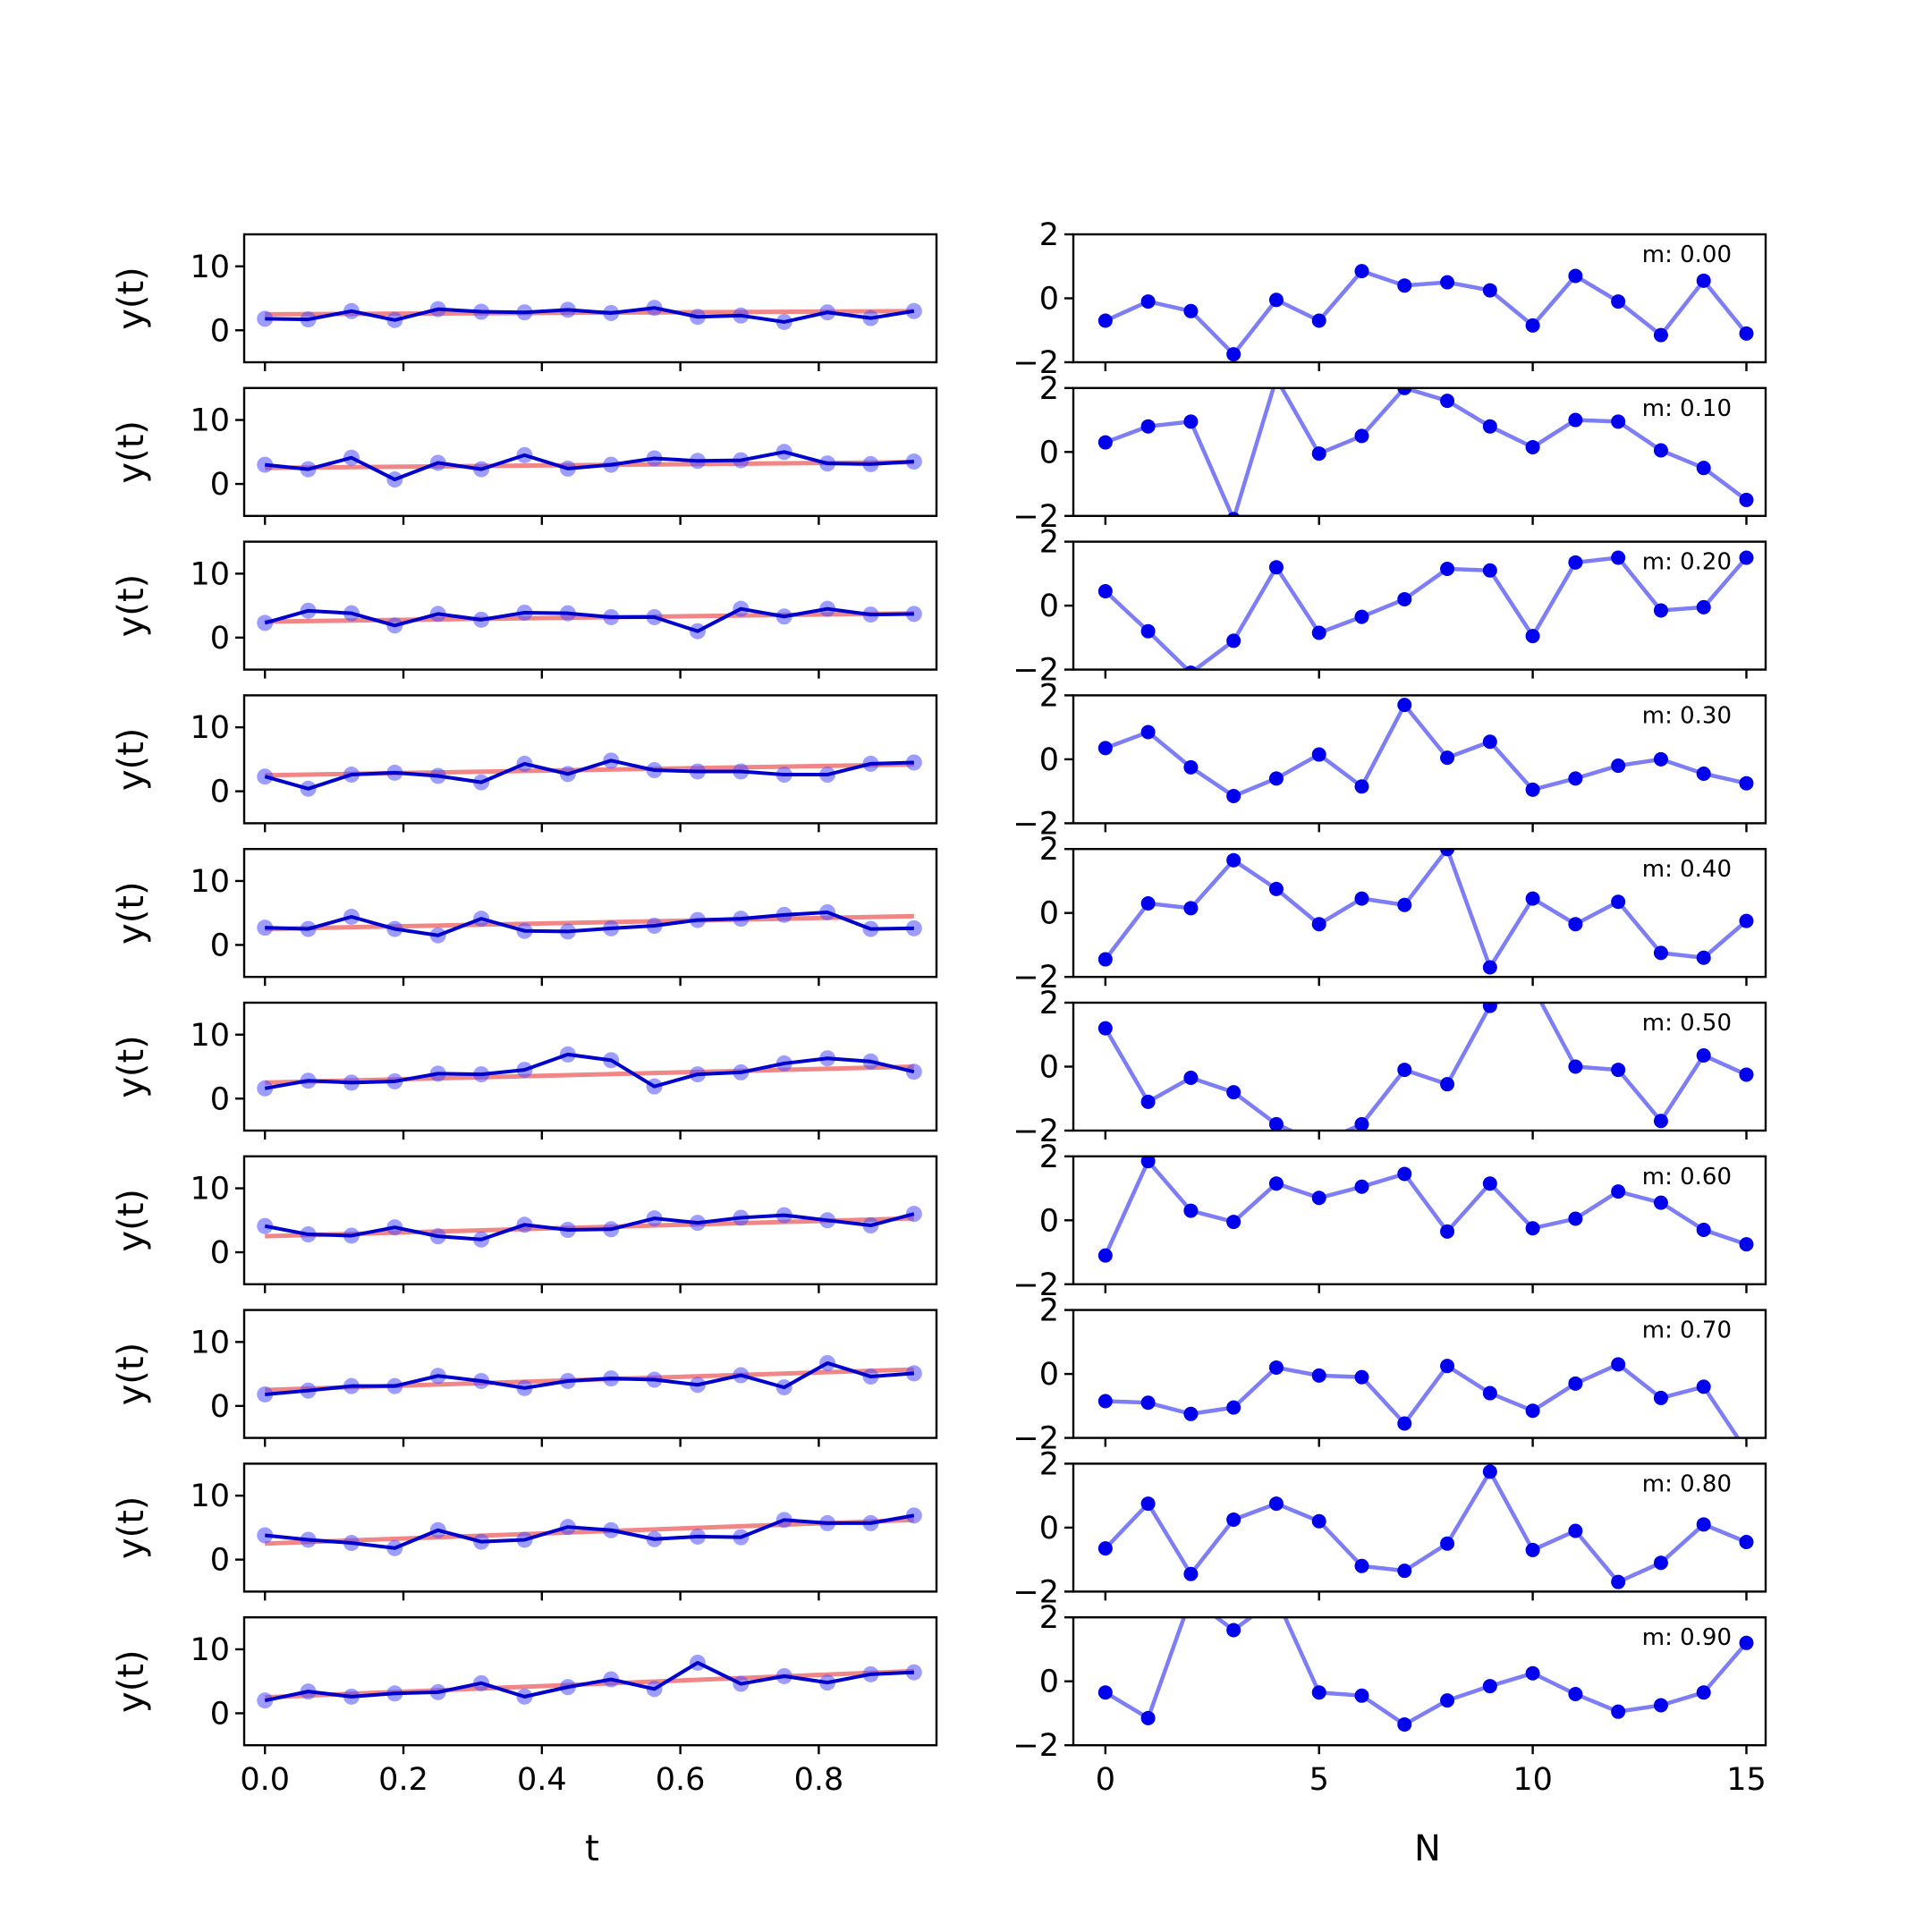  I want to click on left-panel-0: 0 10 y(t), so click(524, 302).